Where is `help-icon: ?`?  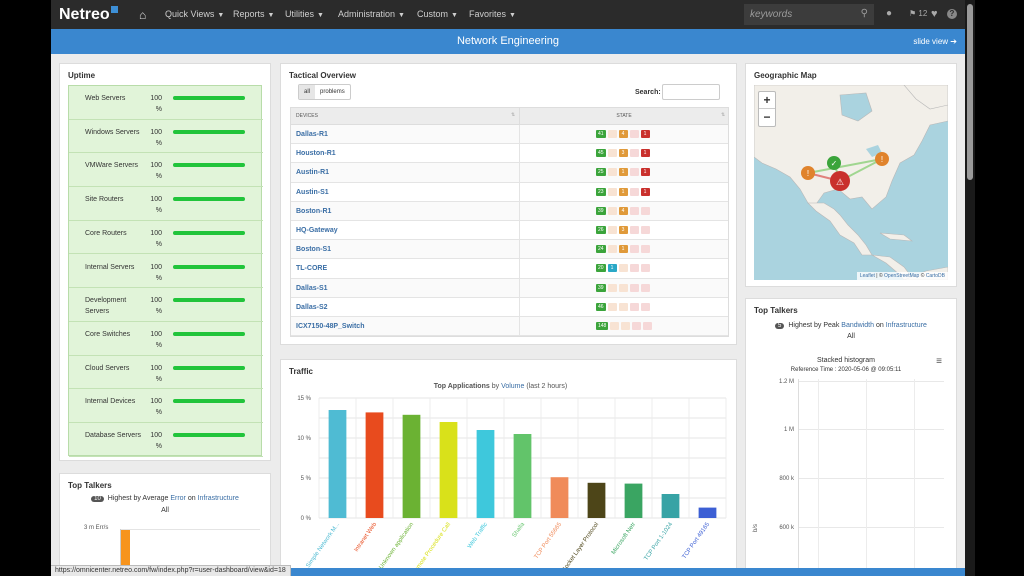 help-icon: ? is located at coordinates (952, 14).